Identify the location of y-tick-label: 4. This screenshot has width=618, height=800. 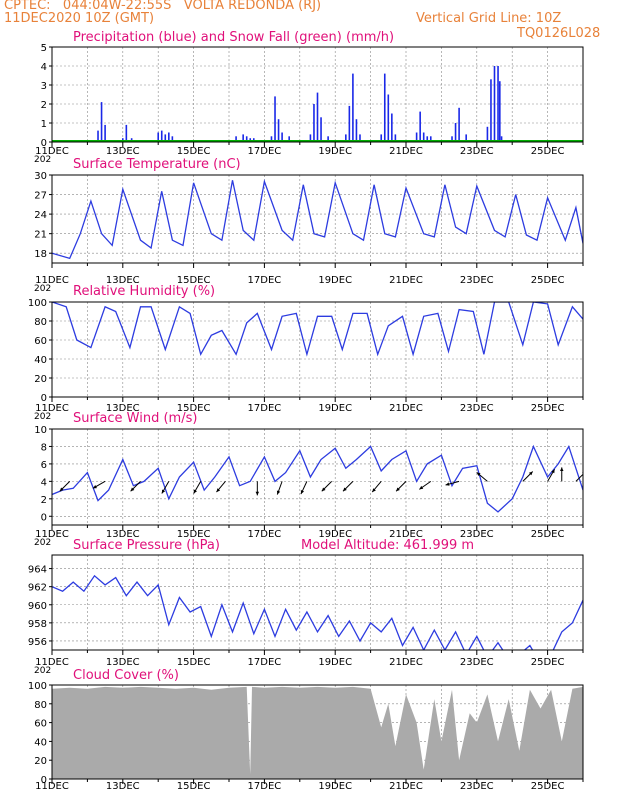
(44, 67).